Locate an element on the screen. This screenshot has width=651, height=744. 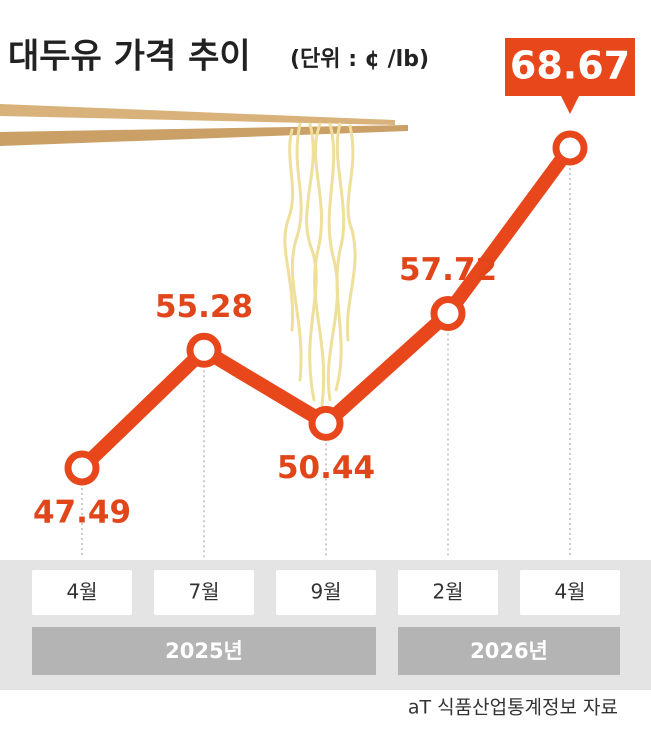
noodles-illustration is located at coordinates (320, 264).